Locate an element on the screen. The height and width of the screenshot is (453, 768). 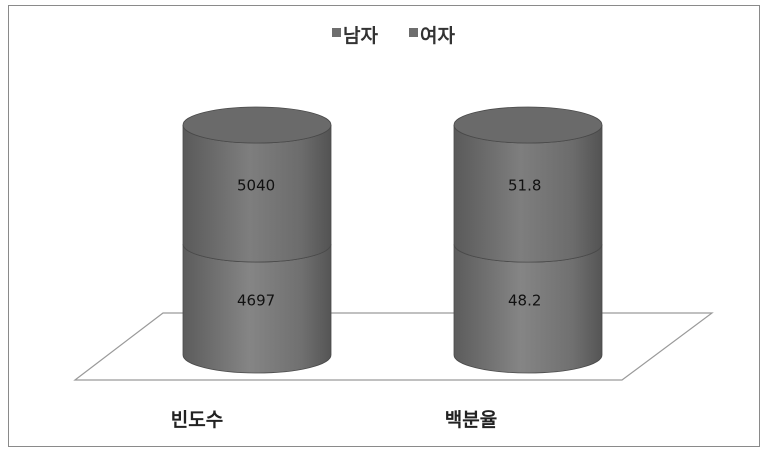
legend-label-male: 남자 is located at coordinates (360, 36).